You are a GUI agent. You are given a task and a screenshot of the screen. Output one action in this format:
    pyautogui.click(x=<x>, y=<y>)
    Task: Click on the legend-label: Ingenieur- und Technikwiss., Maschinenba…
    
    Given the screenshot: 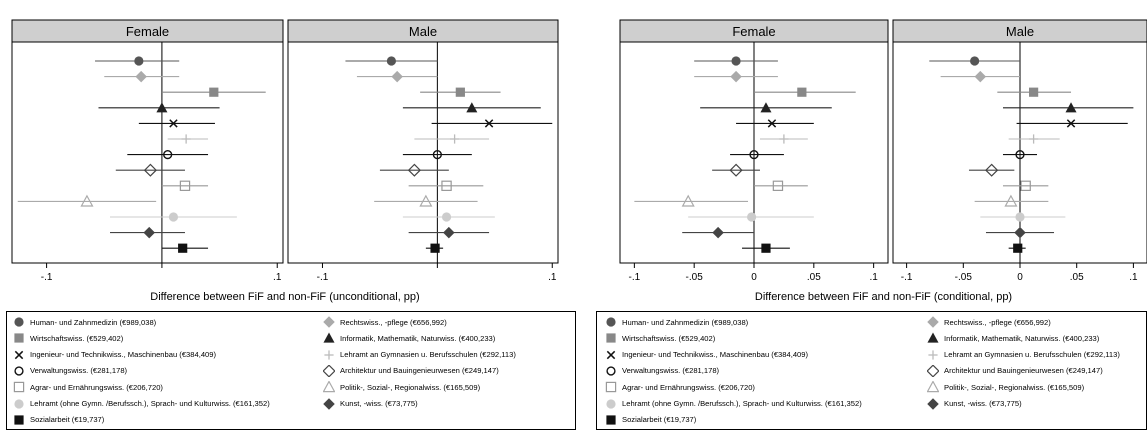 What is the action you would take?
    pyautogui.click(x=123, y=355)
    